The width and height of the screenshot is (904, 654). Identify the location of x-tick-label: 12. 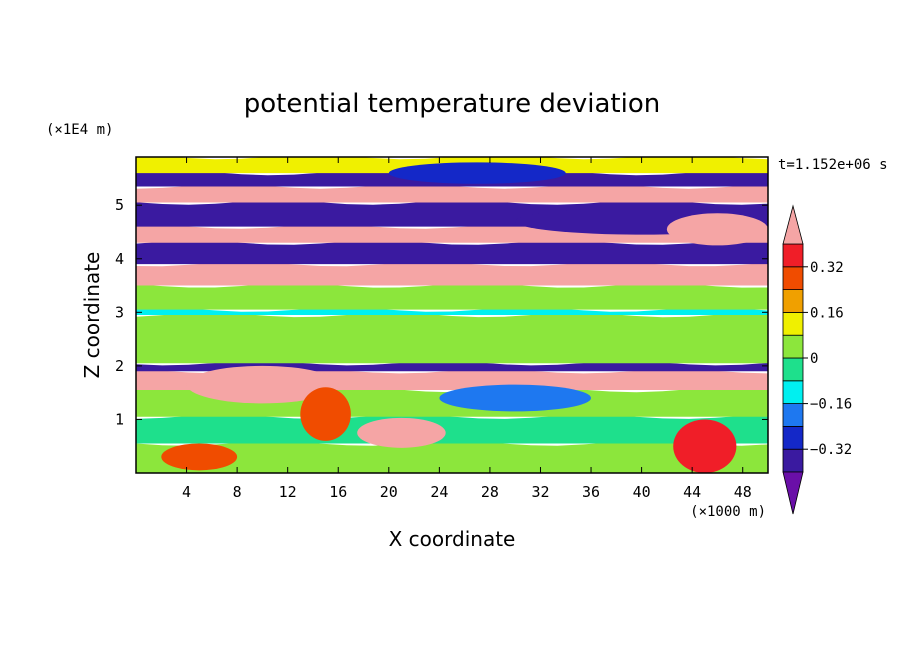
(288, 492).